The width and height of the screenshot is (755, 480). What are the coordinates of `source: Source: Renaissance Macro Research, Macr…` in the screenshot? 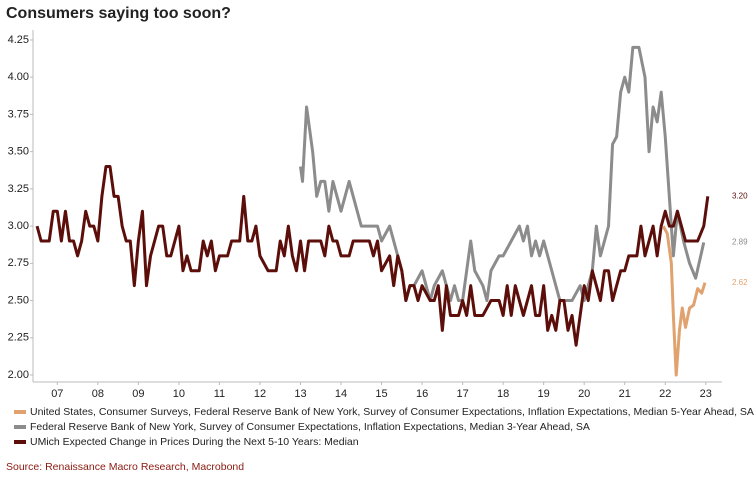 It's located at (125, 467).